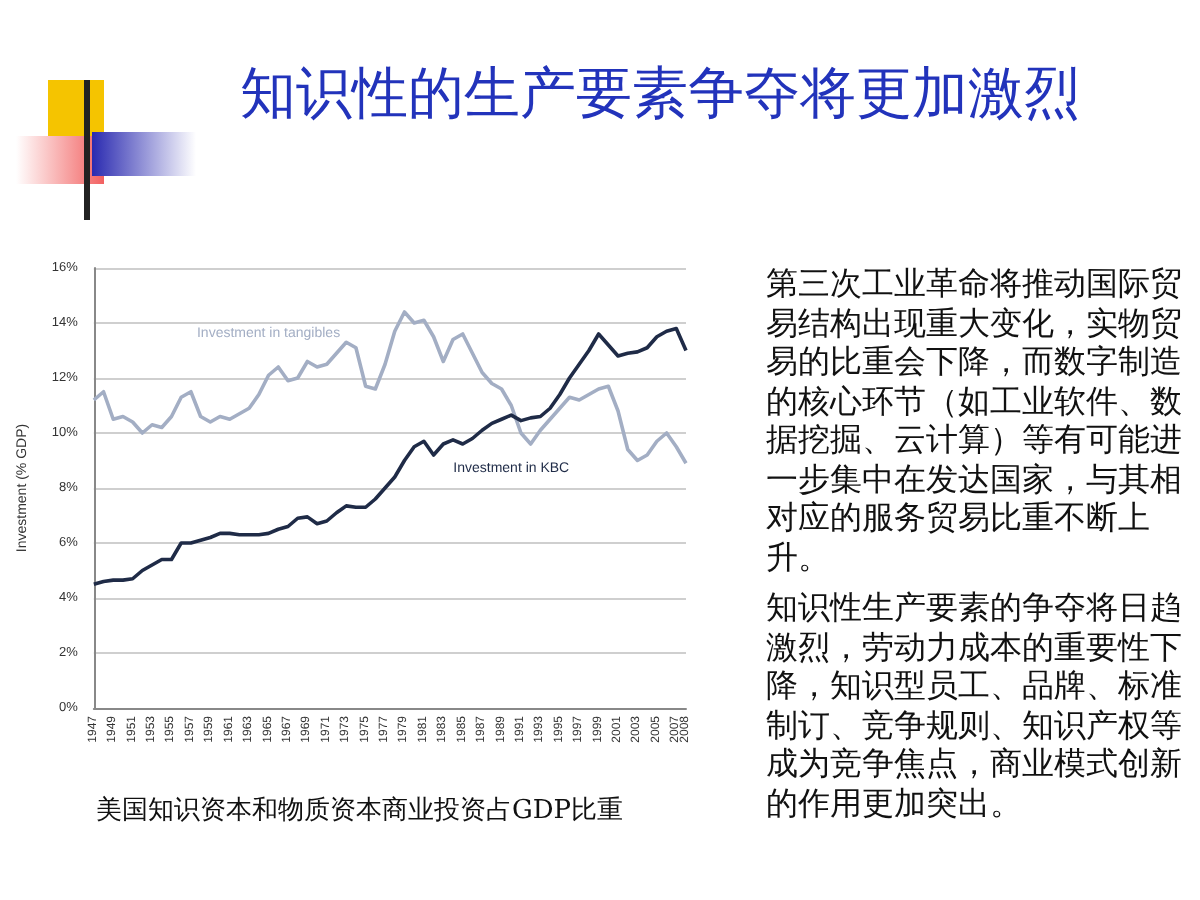 The image size is (1200, 900). What do you see at coordinates (975, 420) in the screenshot?
I see `text: 第三次工业革命将推动国际贸易结构出现重大变化，实物贸易的比重会下降，而数字制造的核心环节（如工业软件、数据挖掘、云计算）等有可能进一步集中在发达国家，与其相对应的服务贸易比重不断上升。` at bounding box center [975, 420].